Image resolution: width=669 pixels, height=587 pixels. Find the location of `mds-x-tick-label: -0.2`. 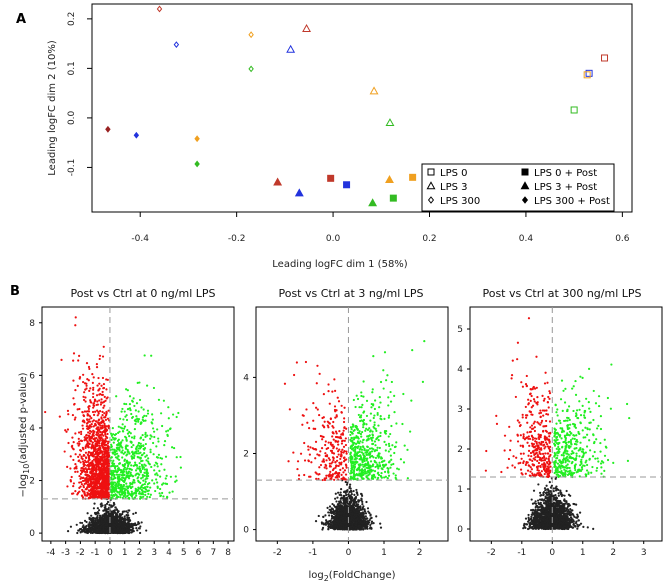

mds-x-tick-label: -0.2 is located at coordinates (237, 239).